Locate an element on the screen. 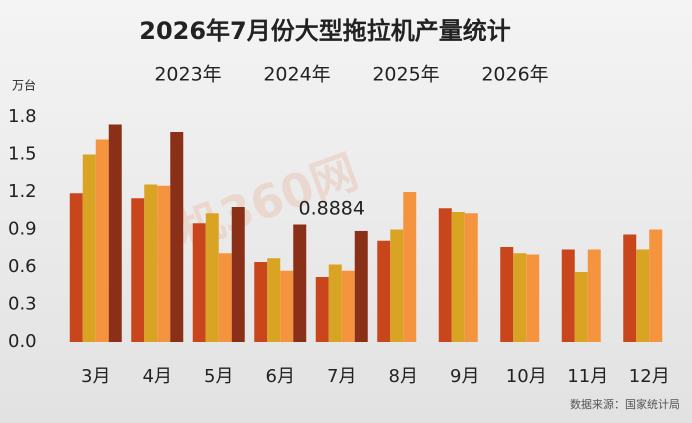  legend-label: 2024年 is located at coordinates (296, 75).